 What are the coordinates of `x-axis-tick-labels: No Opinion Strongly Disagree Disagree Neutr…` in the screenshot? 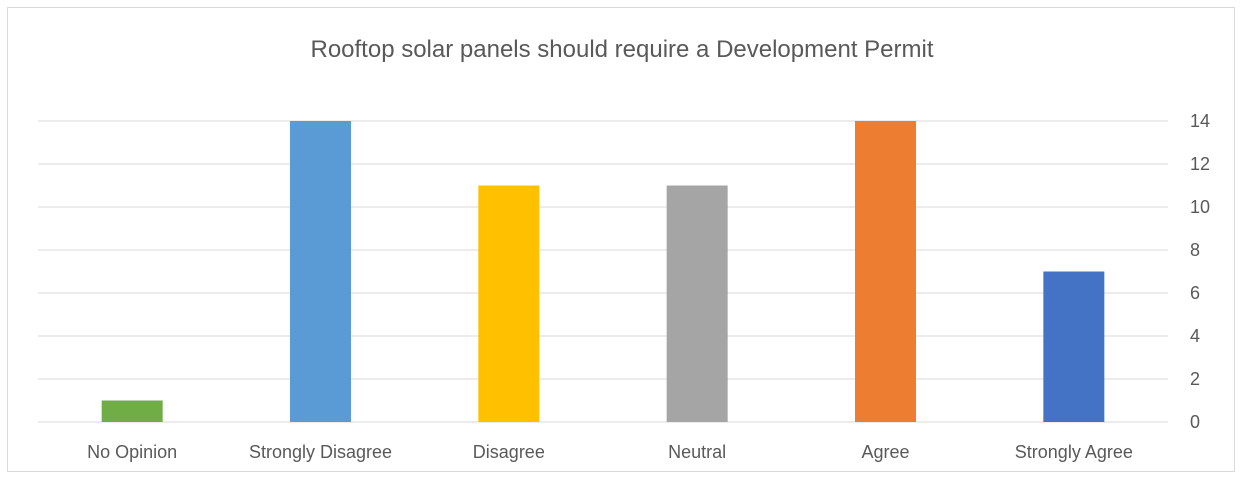 It's located at (610, 452).